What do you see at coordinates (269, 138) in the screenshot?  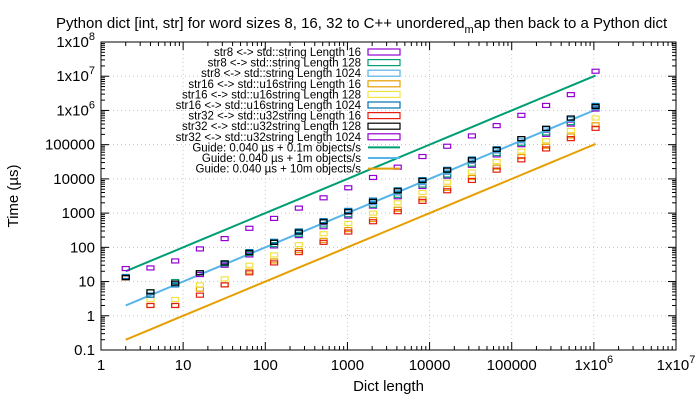 I see `legend-label: str32 <-> std::u32string Length 1024` at bounding box center [269, 138].